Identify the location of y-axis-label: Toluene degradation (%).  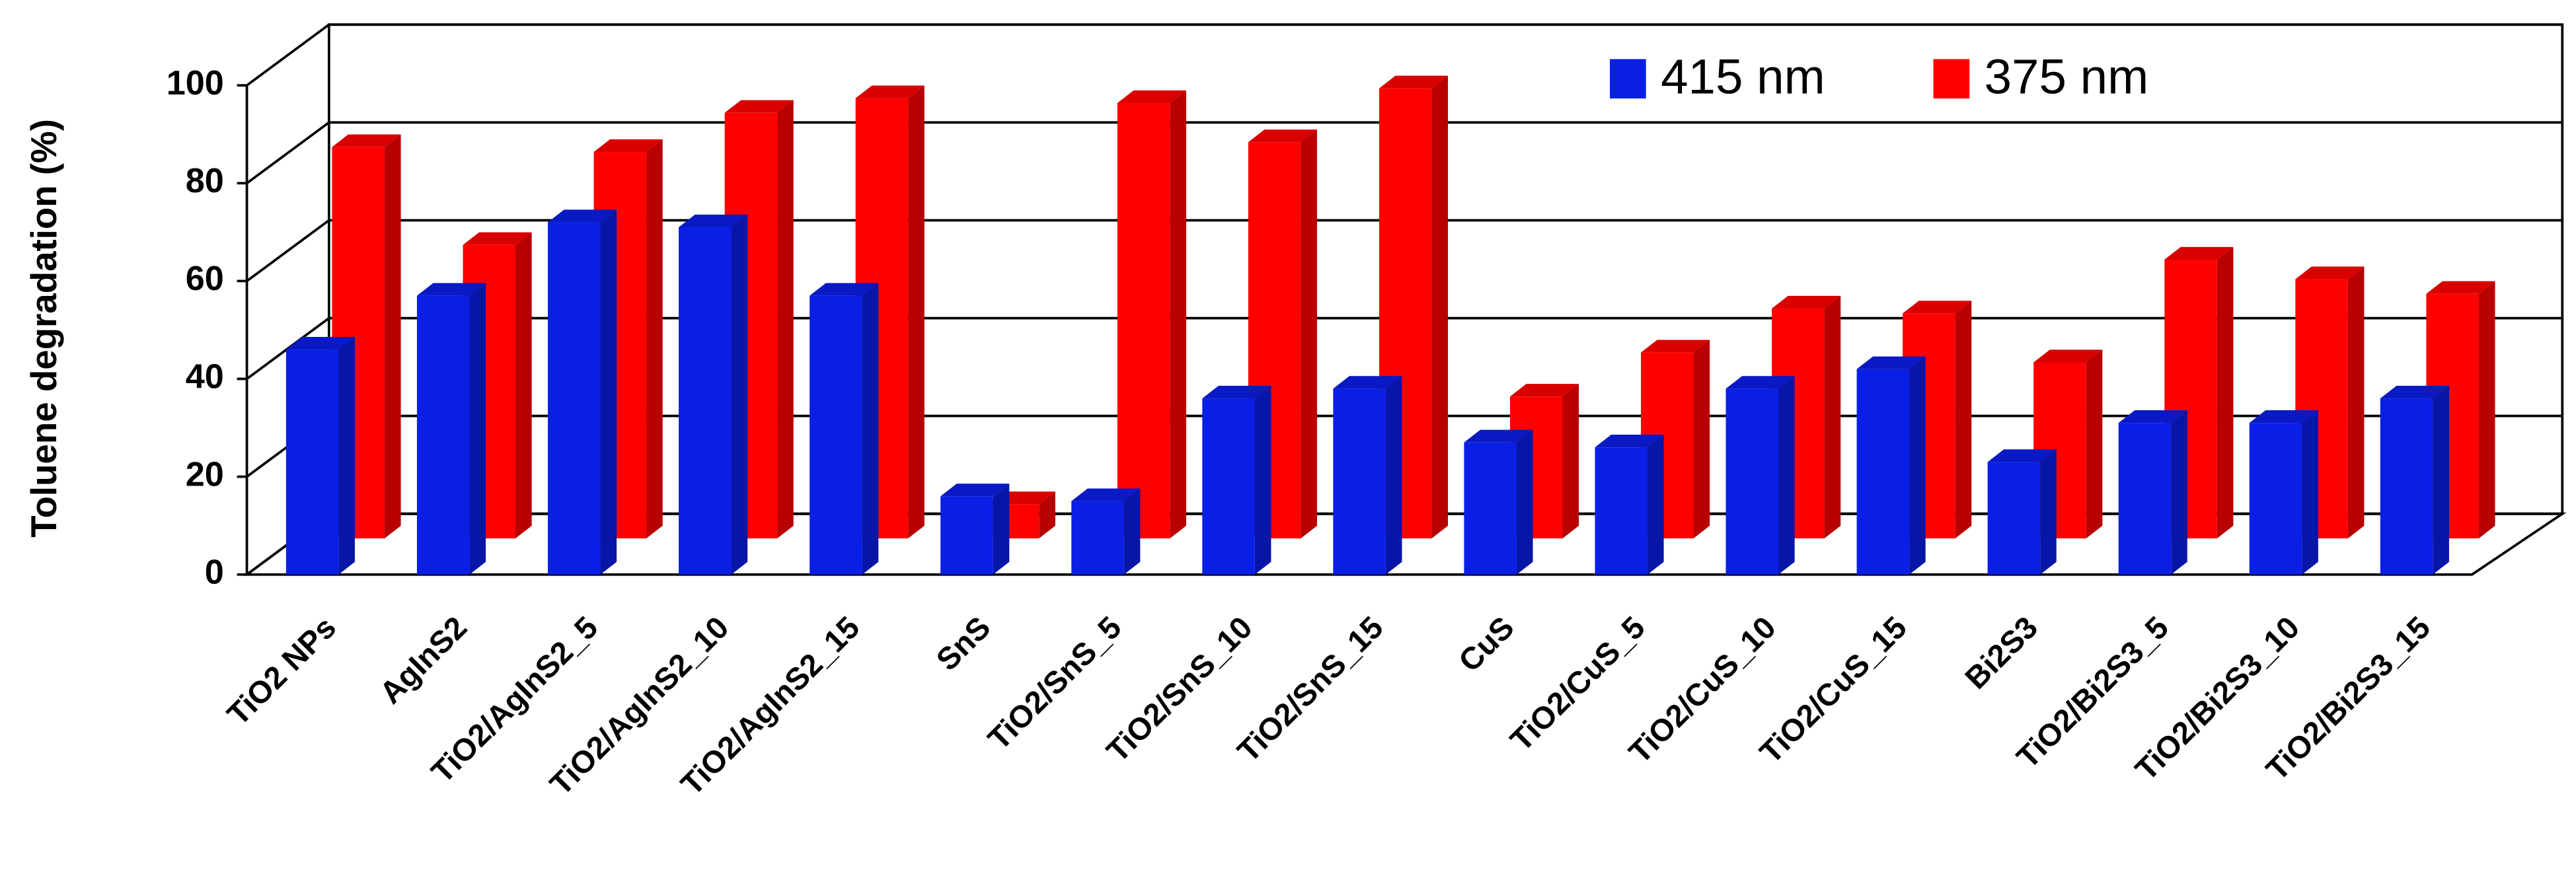
(44, 328).